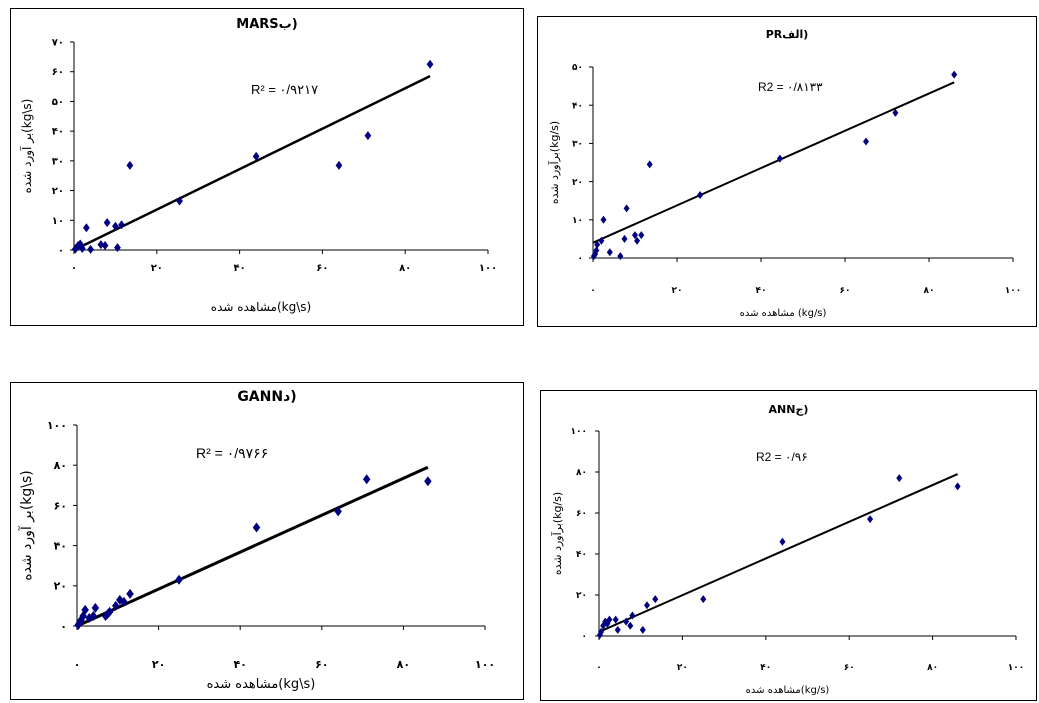  What do you see at coordinates (232, 453) in the screenshot?
I see `r-squared-annotation: R² = ۰/۹۷۶۶` at bounding box center [232, 453].